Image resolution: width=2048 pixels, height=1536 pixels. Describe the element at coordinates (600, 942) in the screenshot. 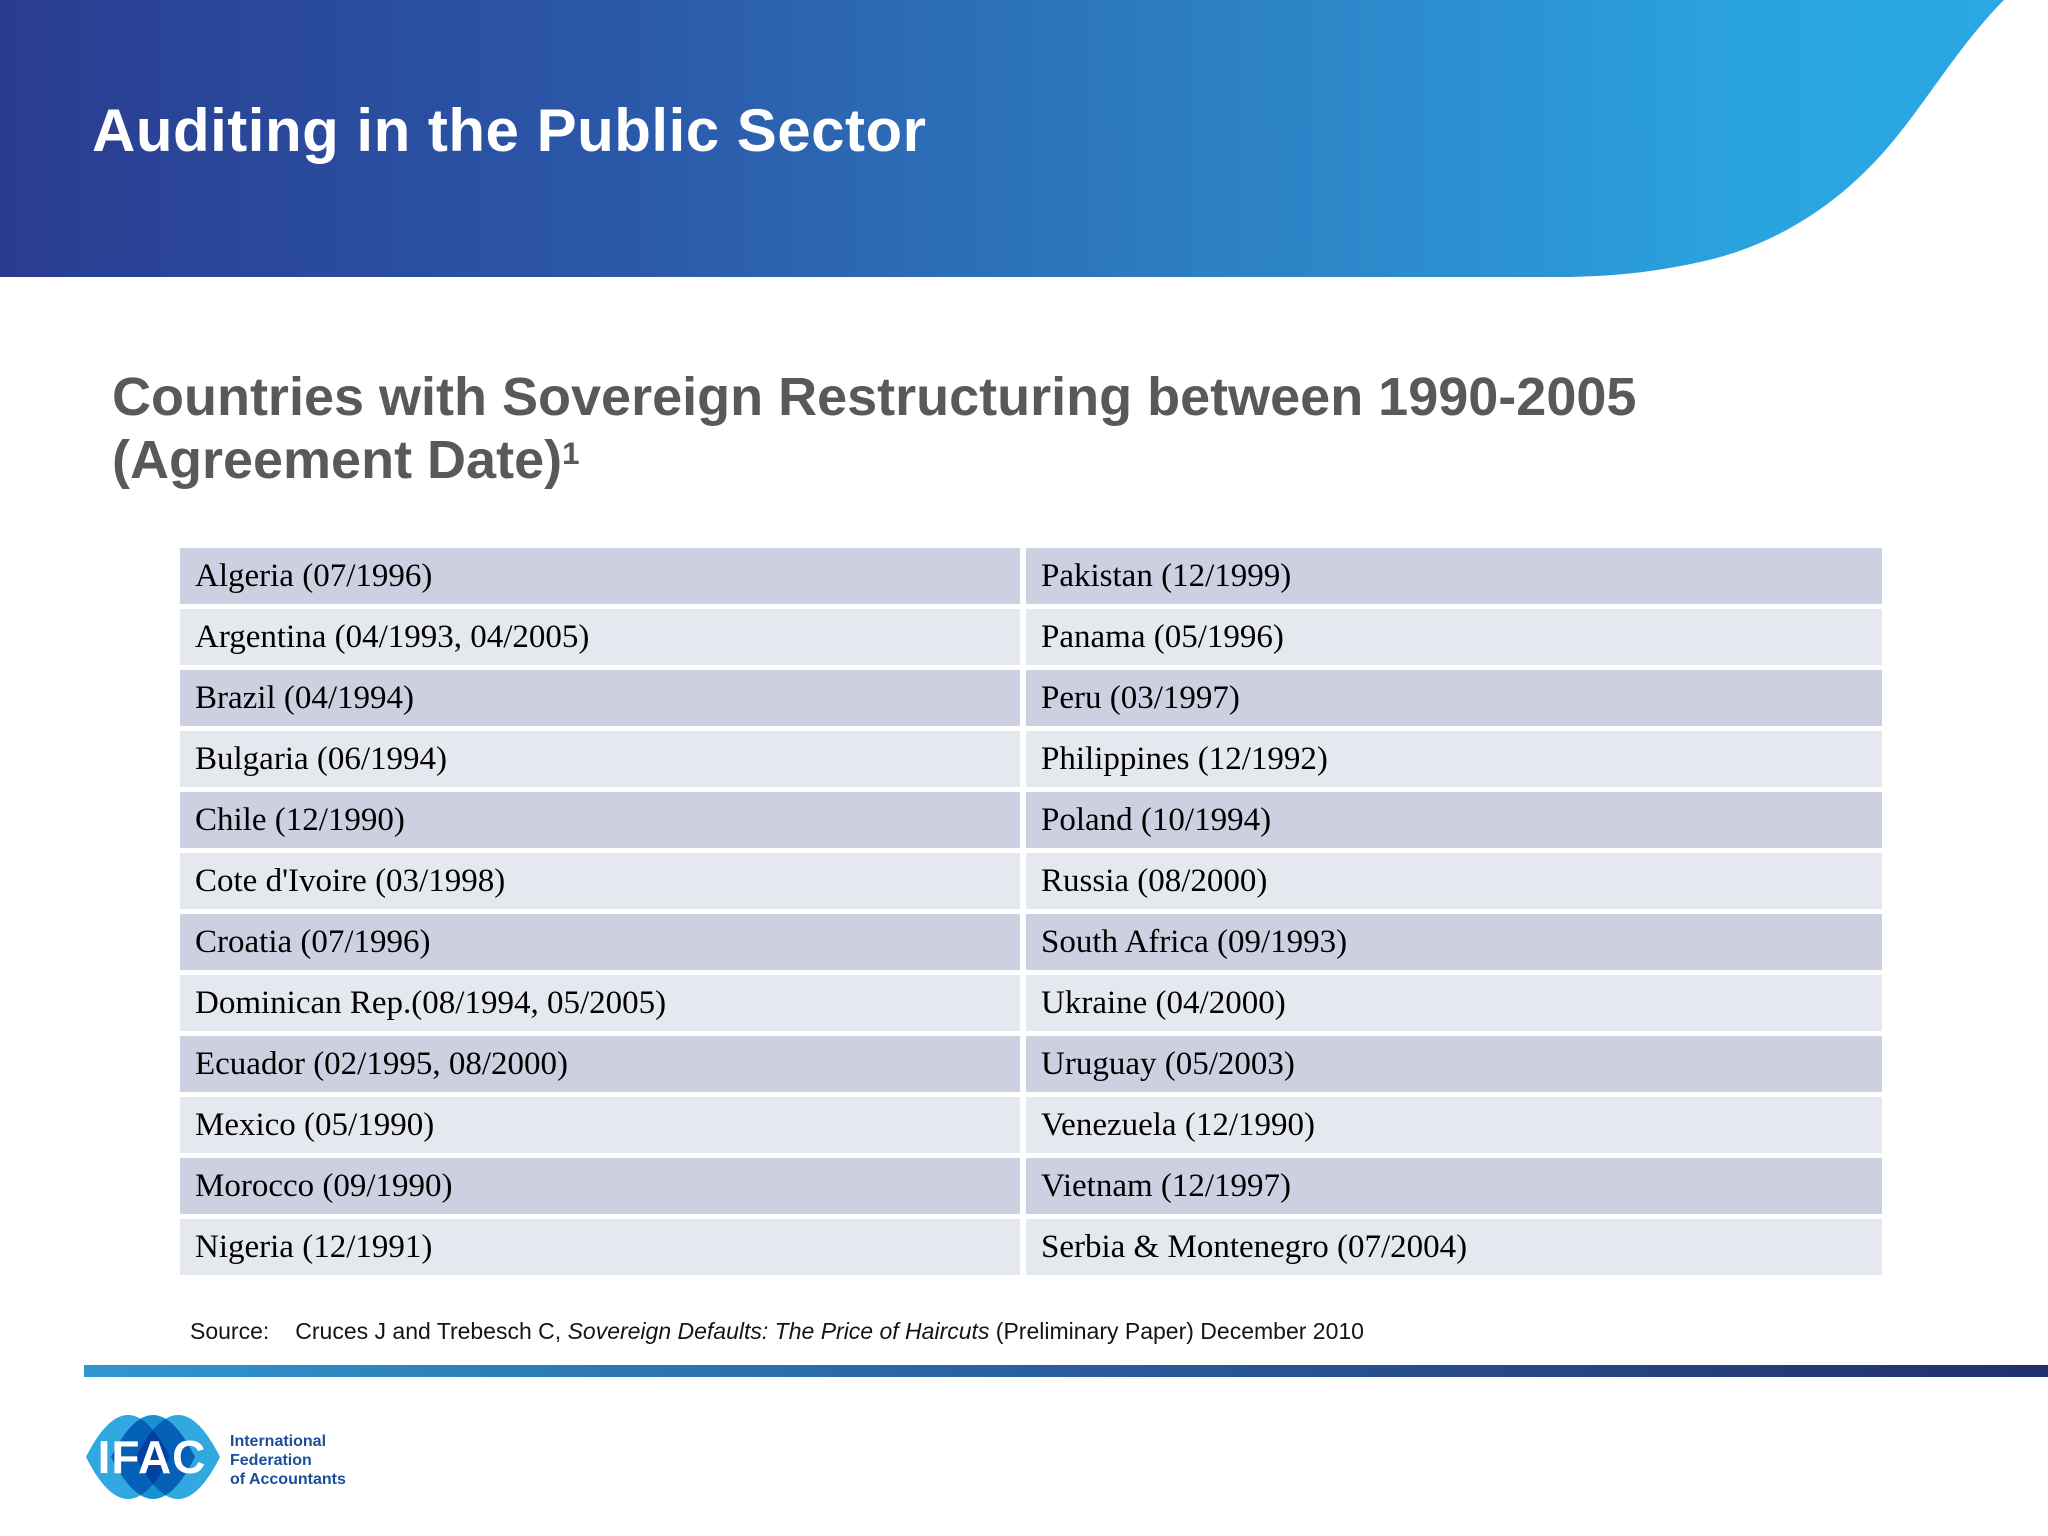

I see `table-cell: Croatia (07/1996)` at that location.